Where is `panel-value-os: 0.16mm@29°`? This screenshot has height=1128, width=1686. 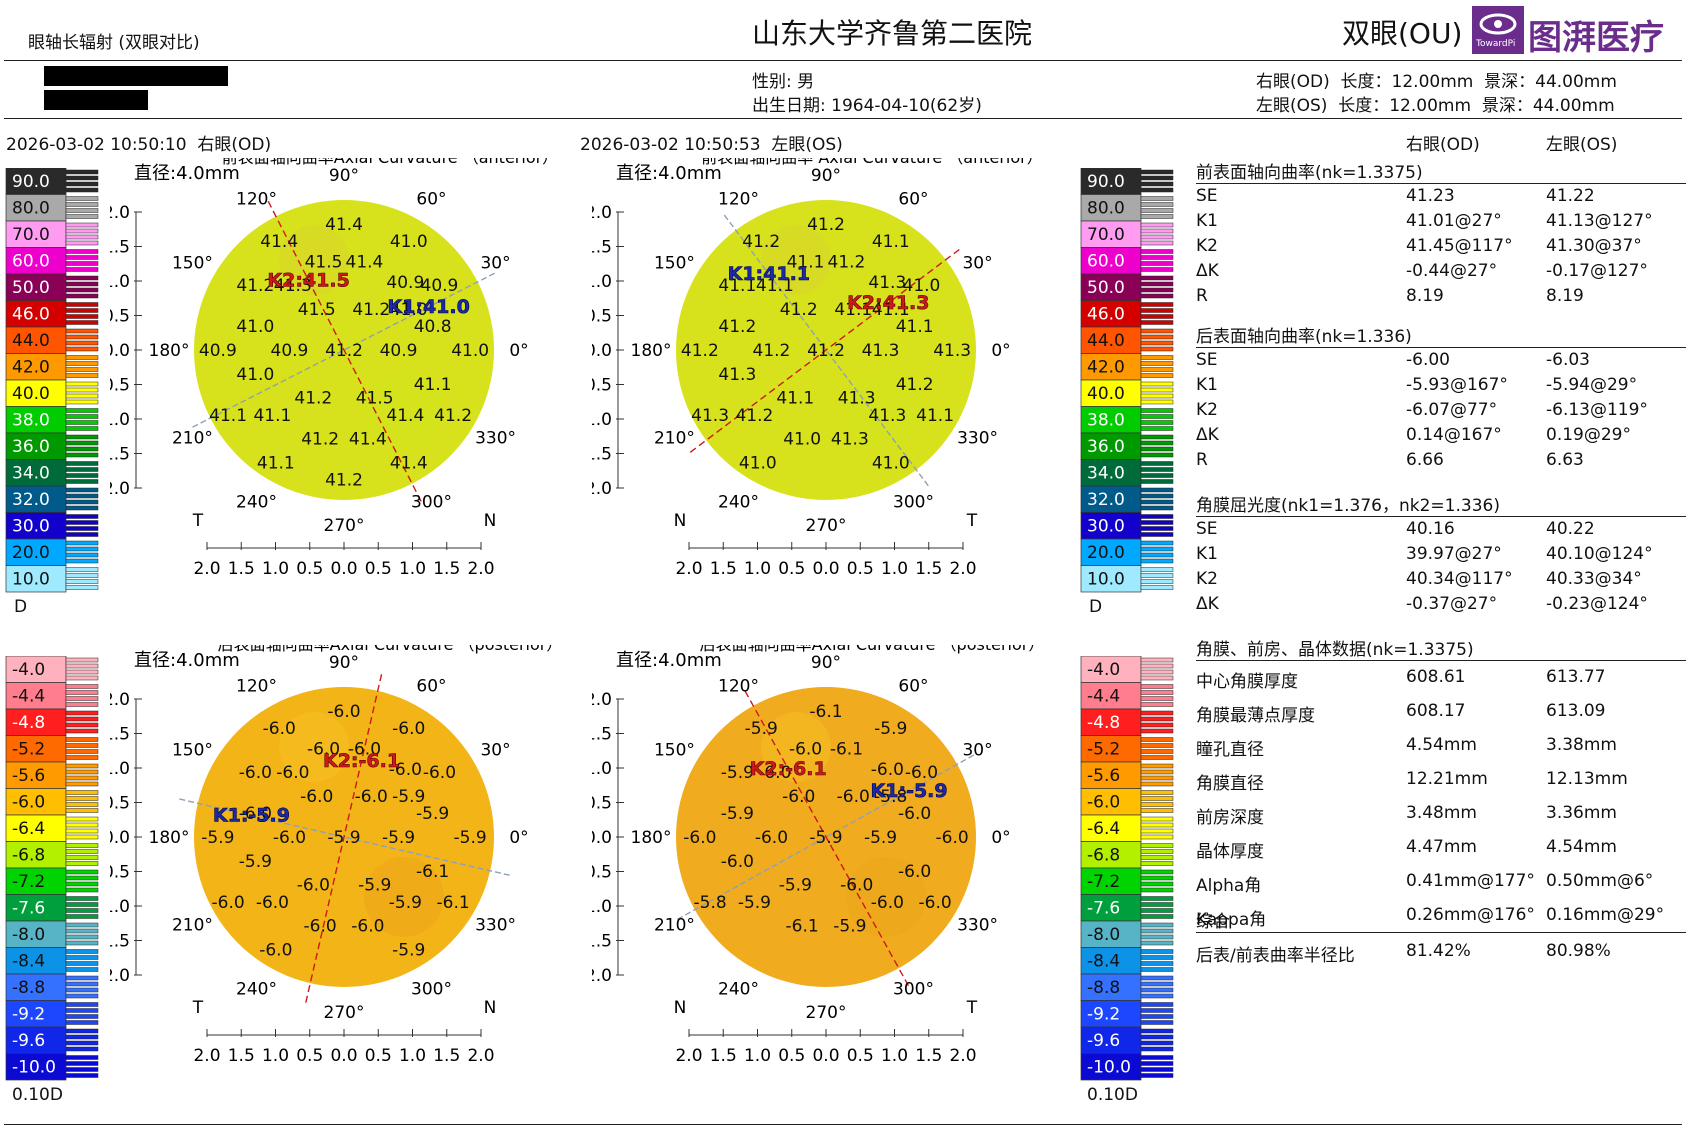 panel-value-os: 0.16mm@29° is located at coordinates (1605, 915).